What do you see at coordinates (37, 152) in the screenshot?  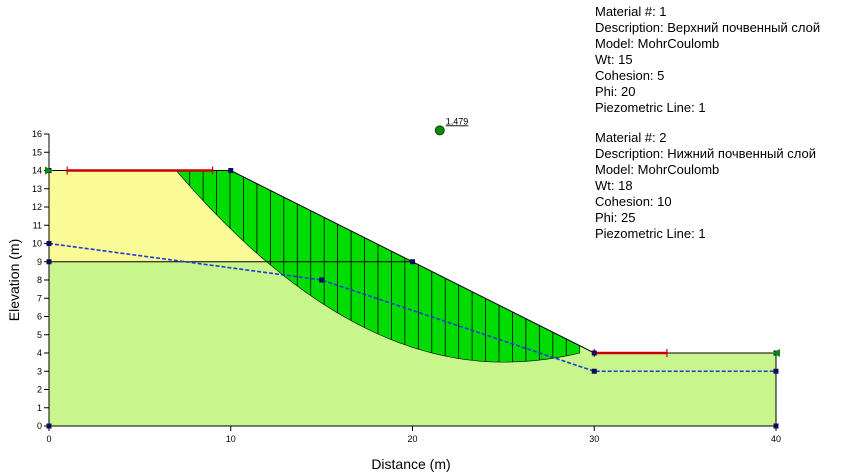 I see `y-tick-label: 15` at bounding box center [37, 152].